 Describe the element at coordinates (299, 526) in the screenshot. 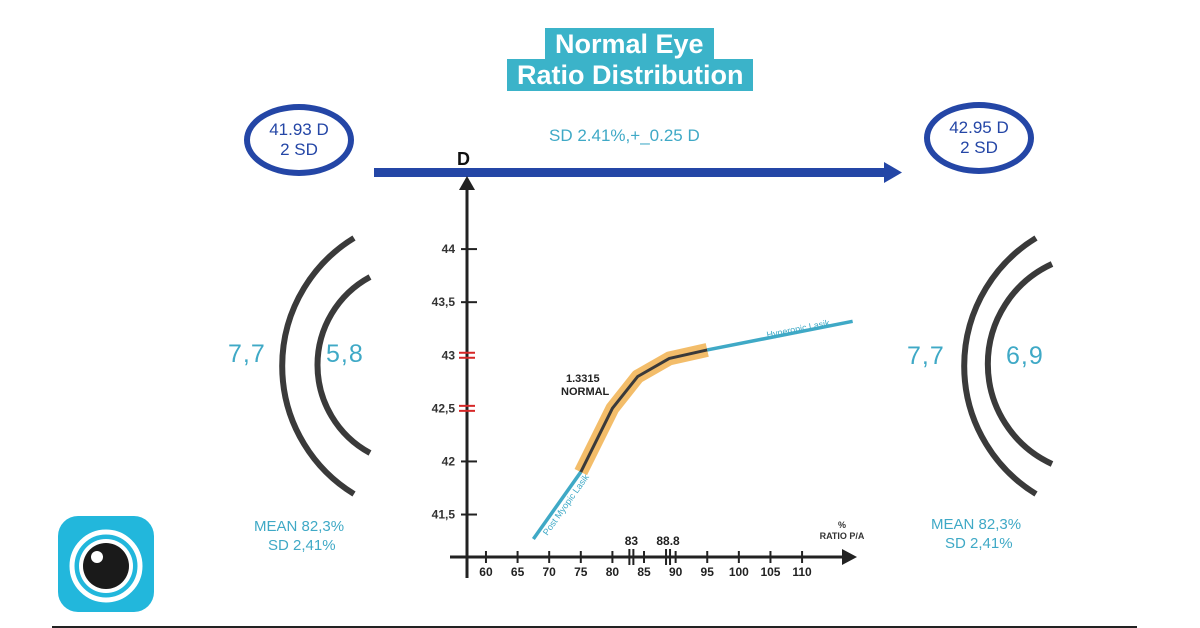

I see `left-mean: MEAN 82,3%` at that location.